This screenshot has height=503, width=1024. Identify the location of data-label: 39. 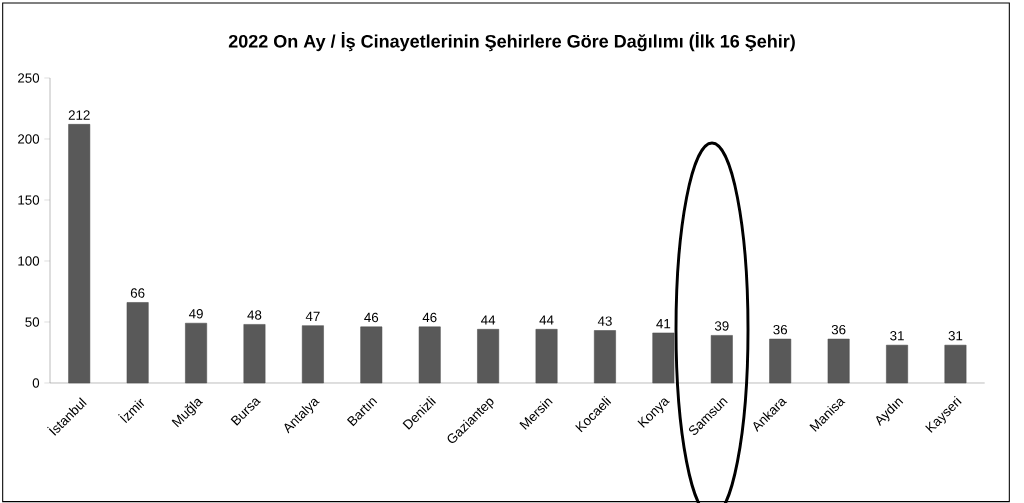
(721, 326).